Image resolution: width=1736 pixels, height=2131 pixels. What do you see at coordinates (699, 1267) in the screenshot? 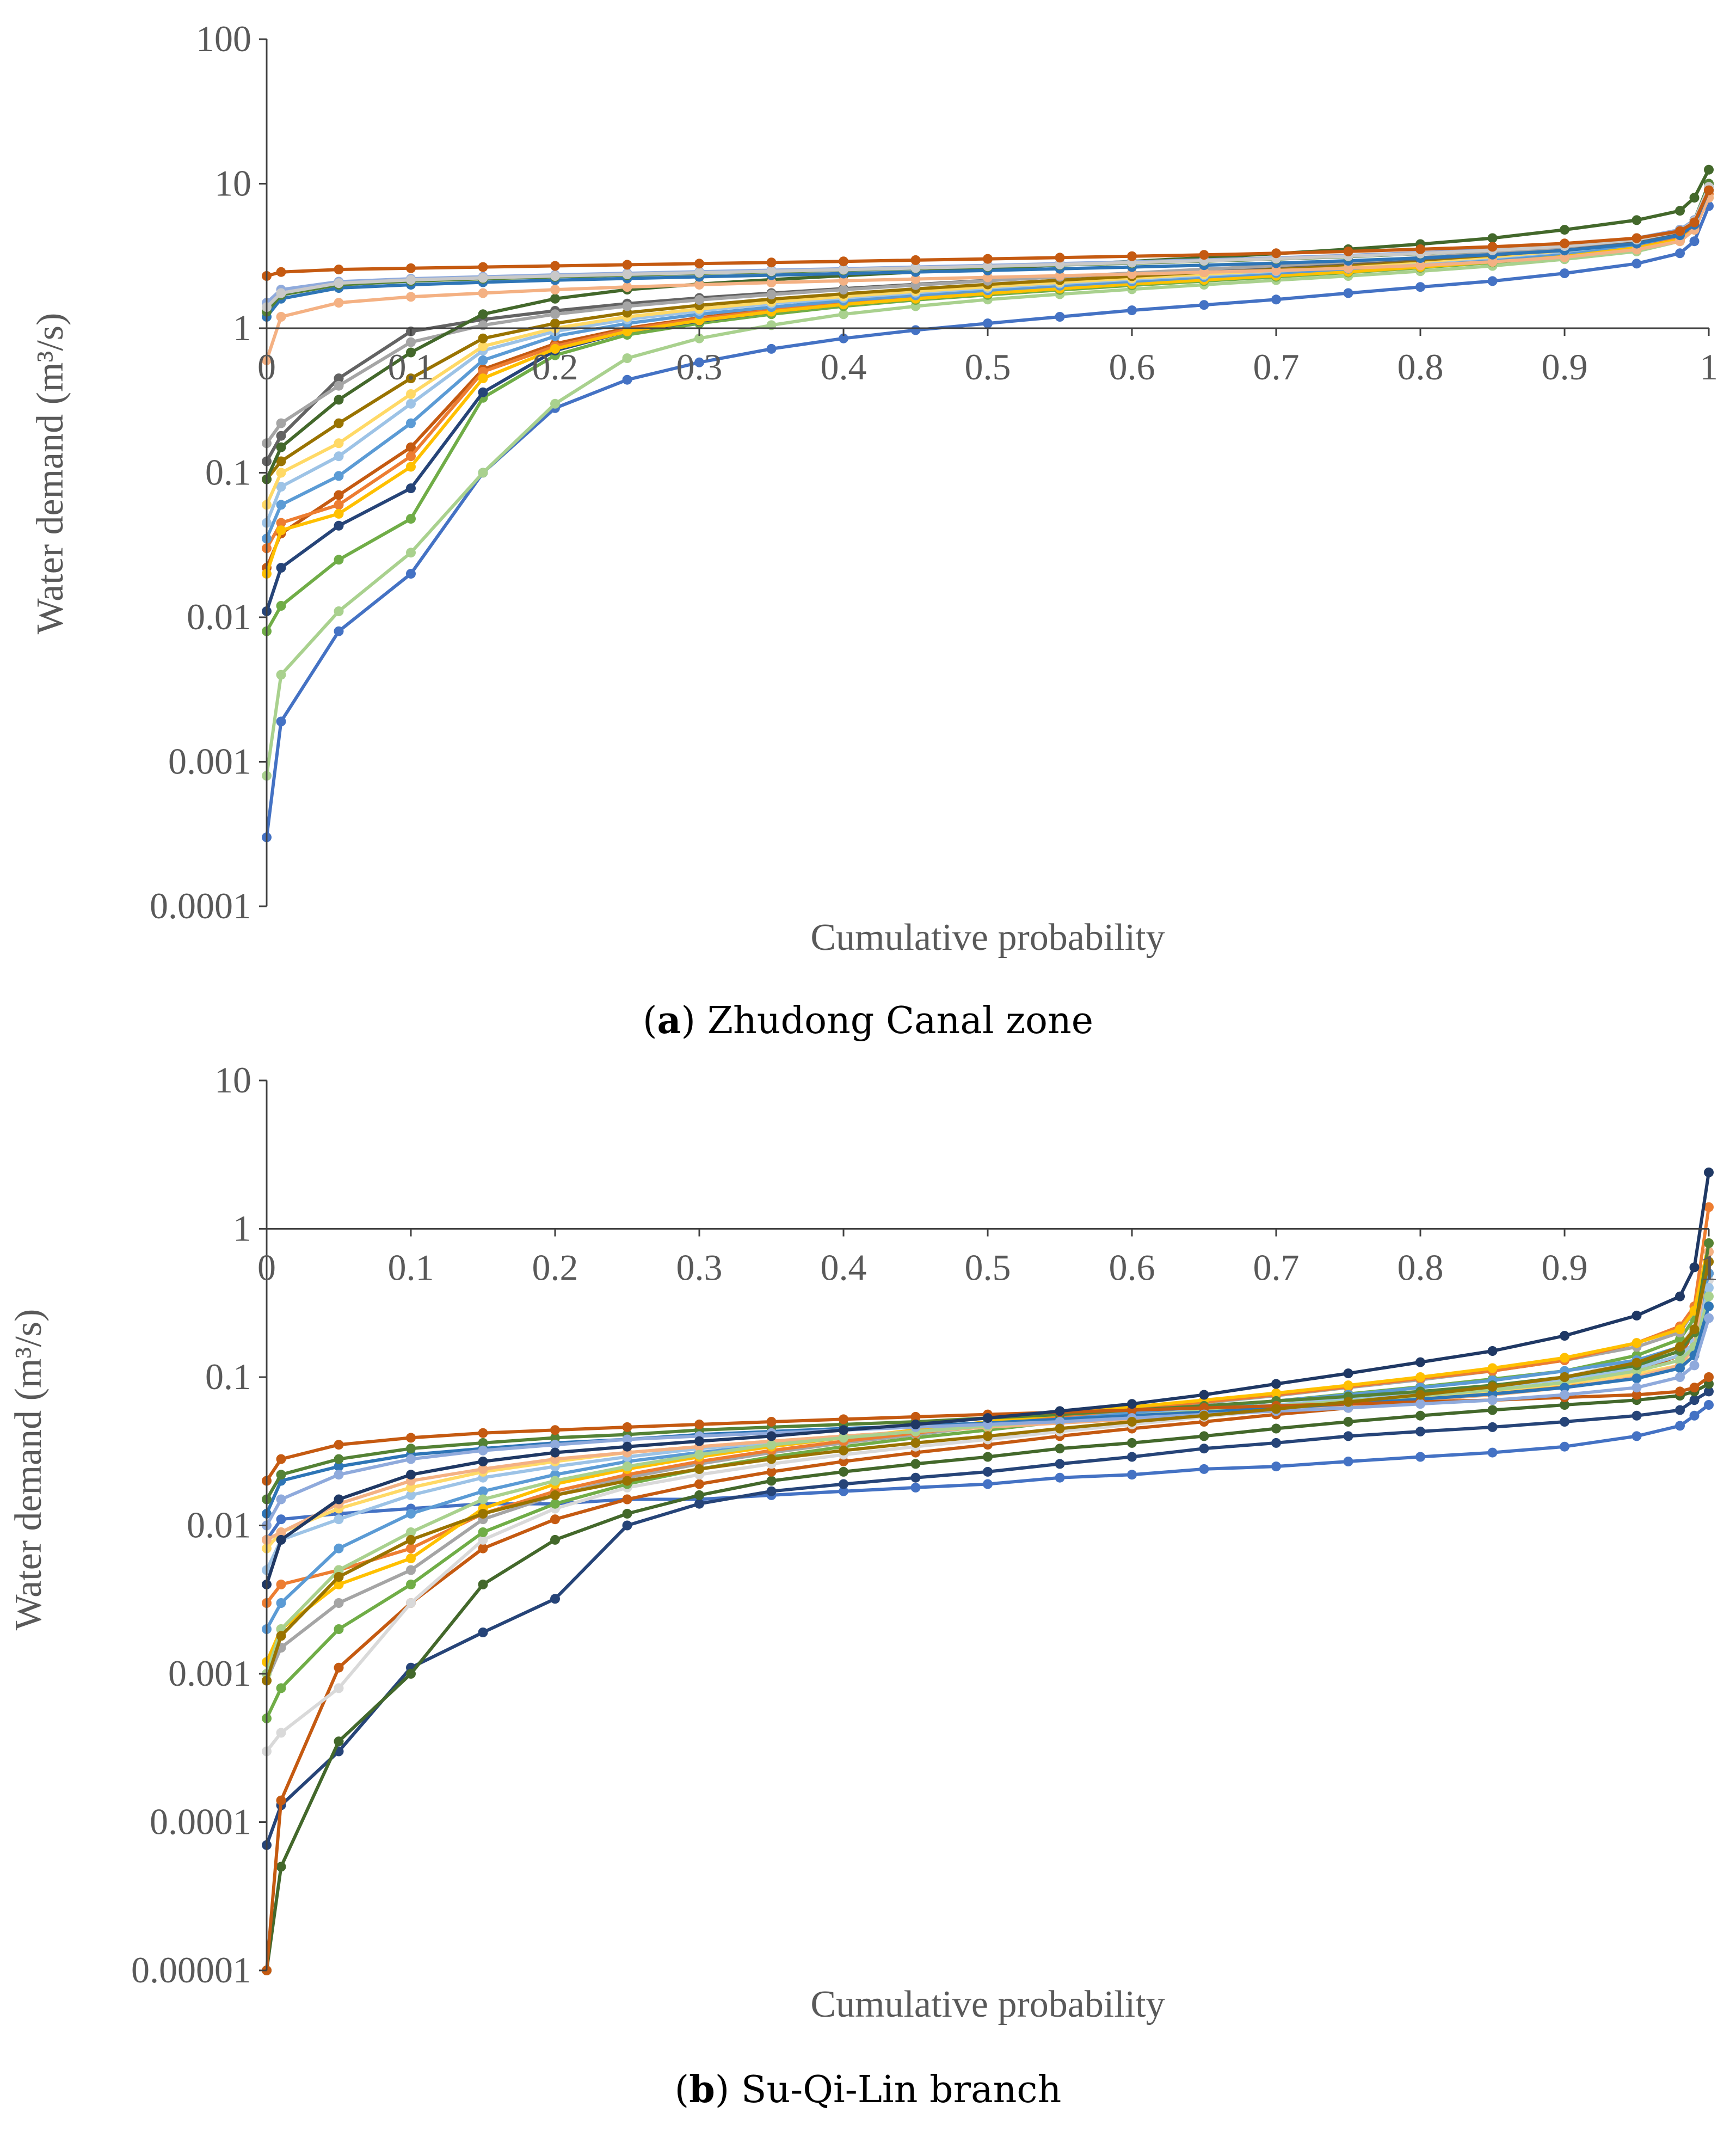
I see `x-tick-label: 0.3` at bounding box center [699, 1267].